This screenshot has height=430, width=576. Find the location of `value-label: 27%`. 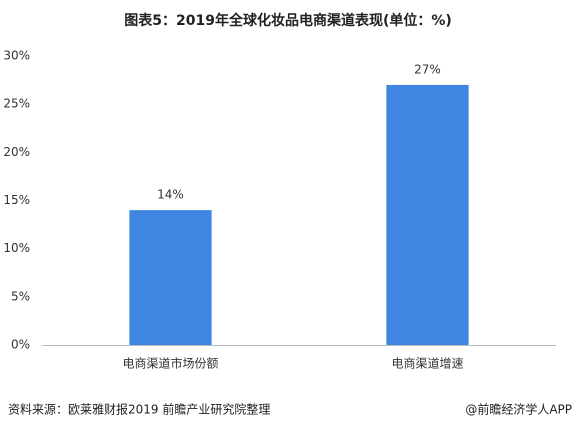

value-label: 27% is located at coordinates (427, 69).